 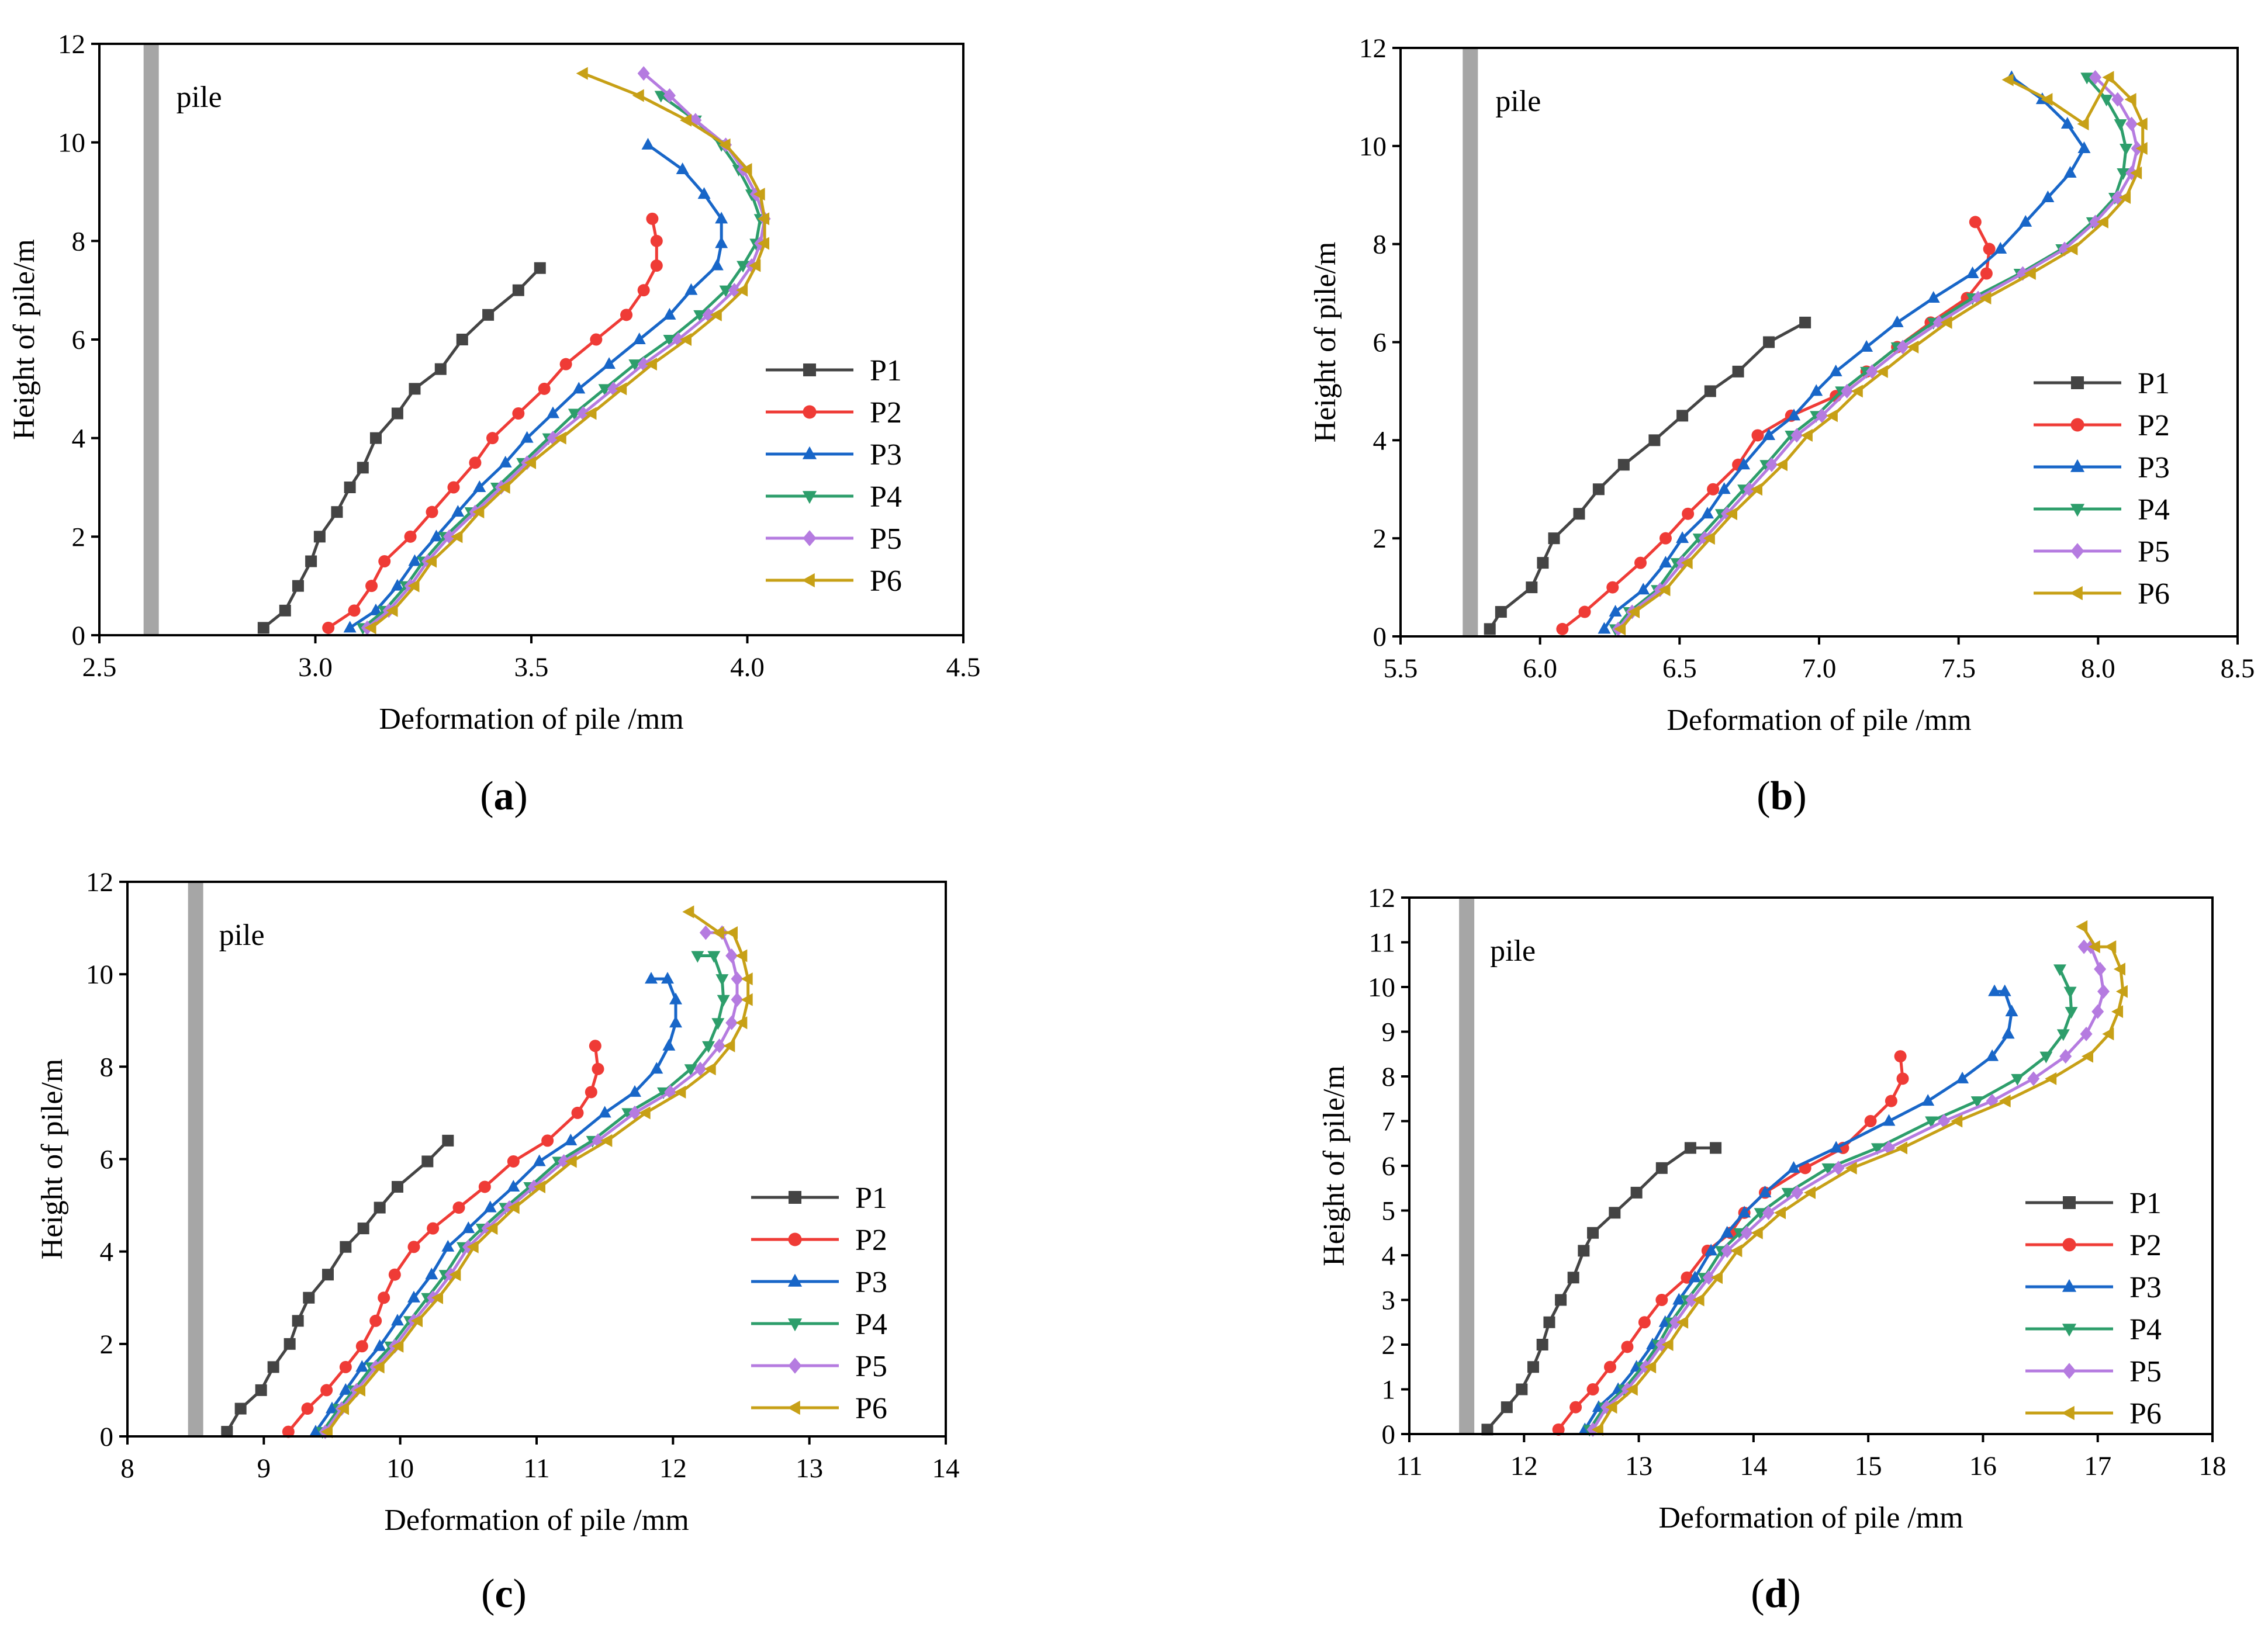 What do you see at coordinates (2154, 510) in the screenshot?
I see `legend-label: P4` at bounding box center [2154, 510].